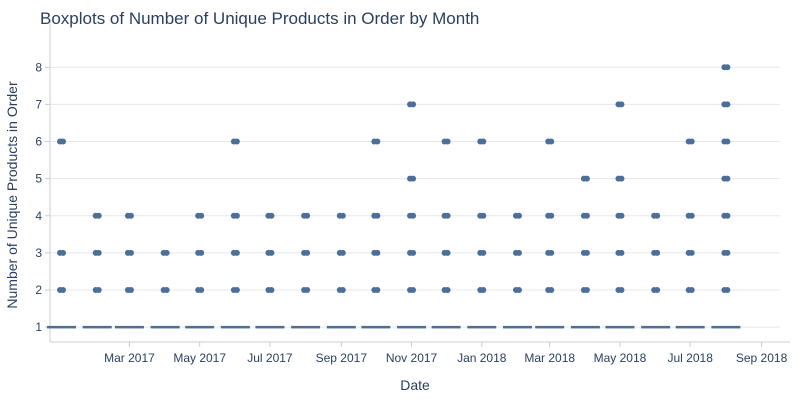 The image size is (800, 400). I want to click on y-tick-label: 4, so click(38, 216).